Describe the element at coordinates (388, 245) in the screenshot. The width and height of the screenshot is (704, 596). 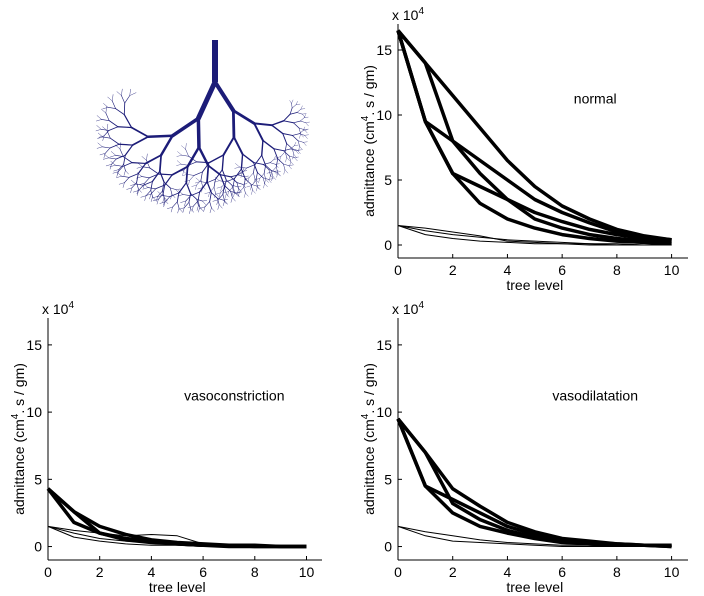
I see `y-tick-label: 0` at that location.